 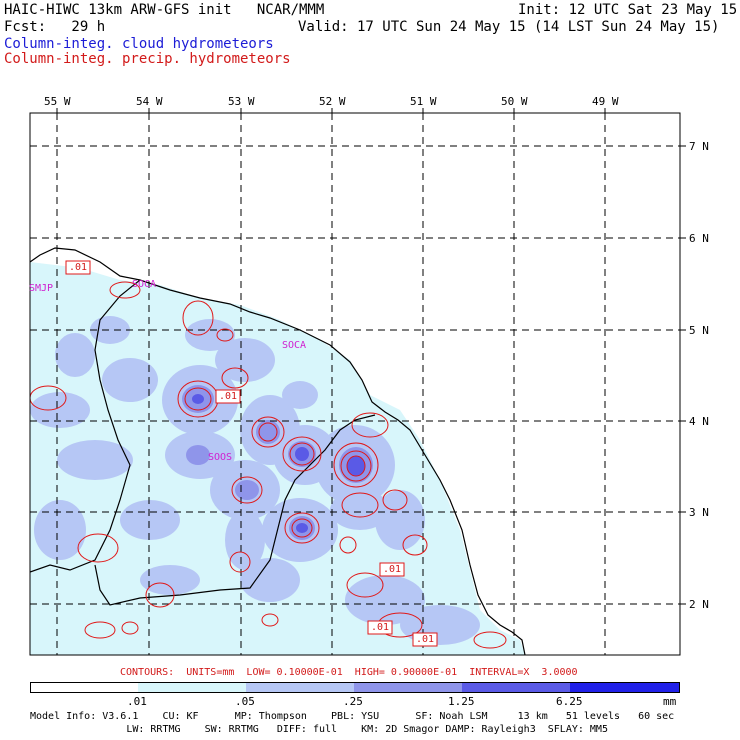 What do you see at coordinates (461, 701) in the screenshot?
I see `colorbar-tick: 1.25` at bounding box center [461, 701].